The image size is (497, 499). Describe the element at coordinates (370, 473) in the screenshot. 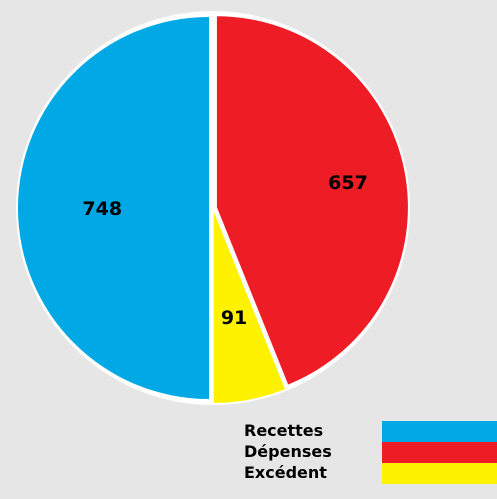

I see `legend-item-excedent: Excédent` at that location.